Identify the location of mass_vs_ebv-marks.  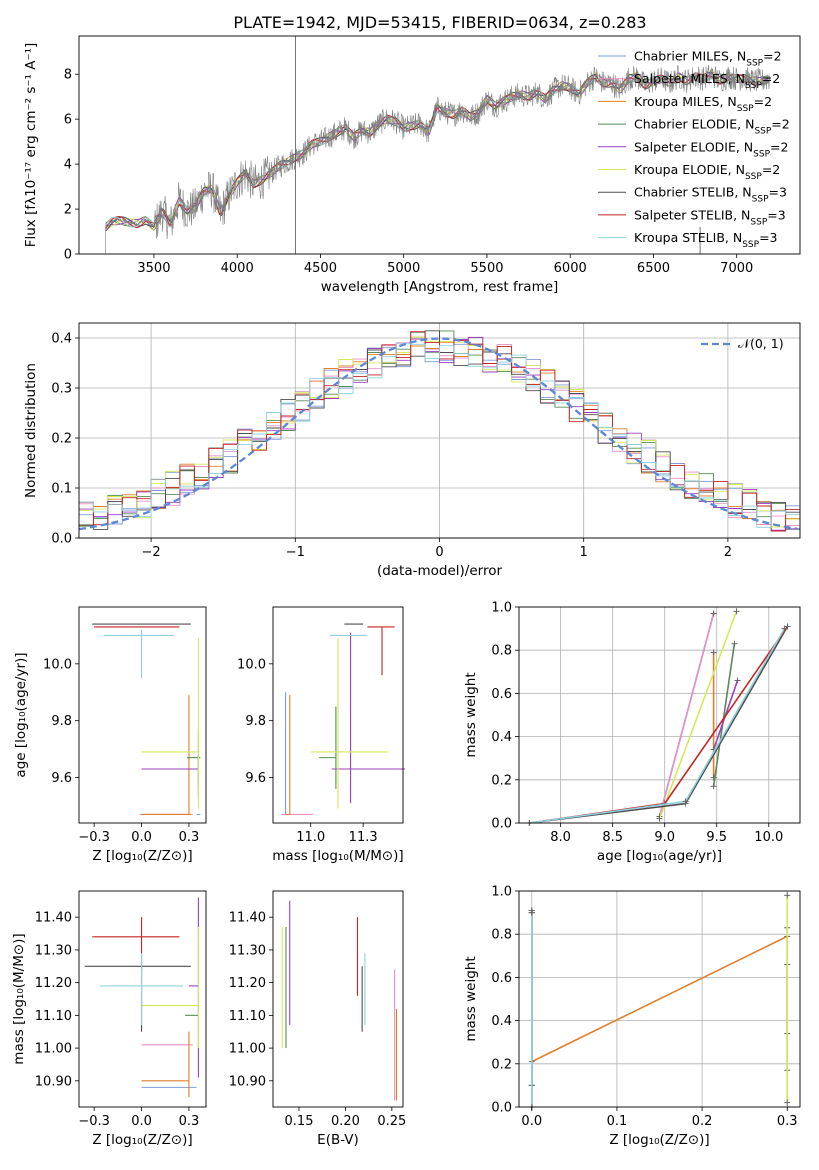
(339, 1000).